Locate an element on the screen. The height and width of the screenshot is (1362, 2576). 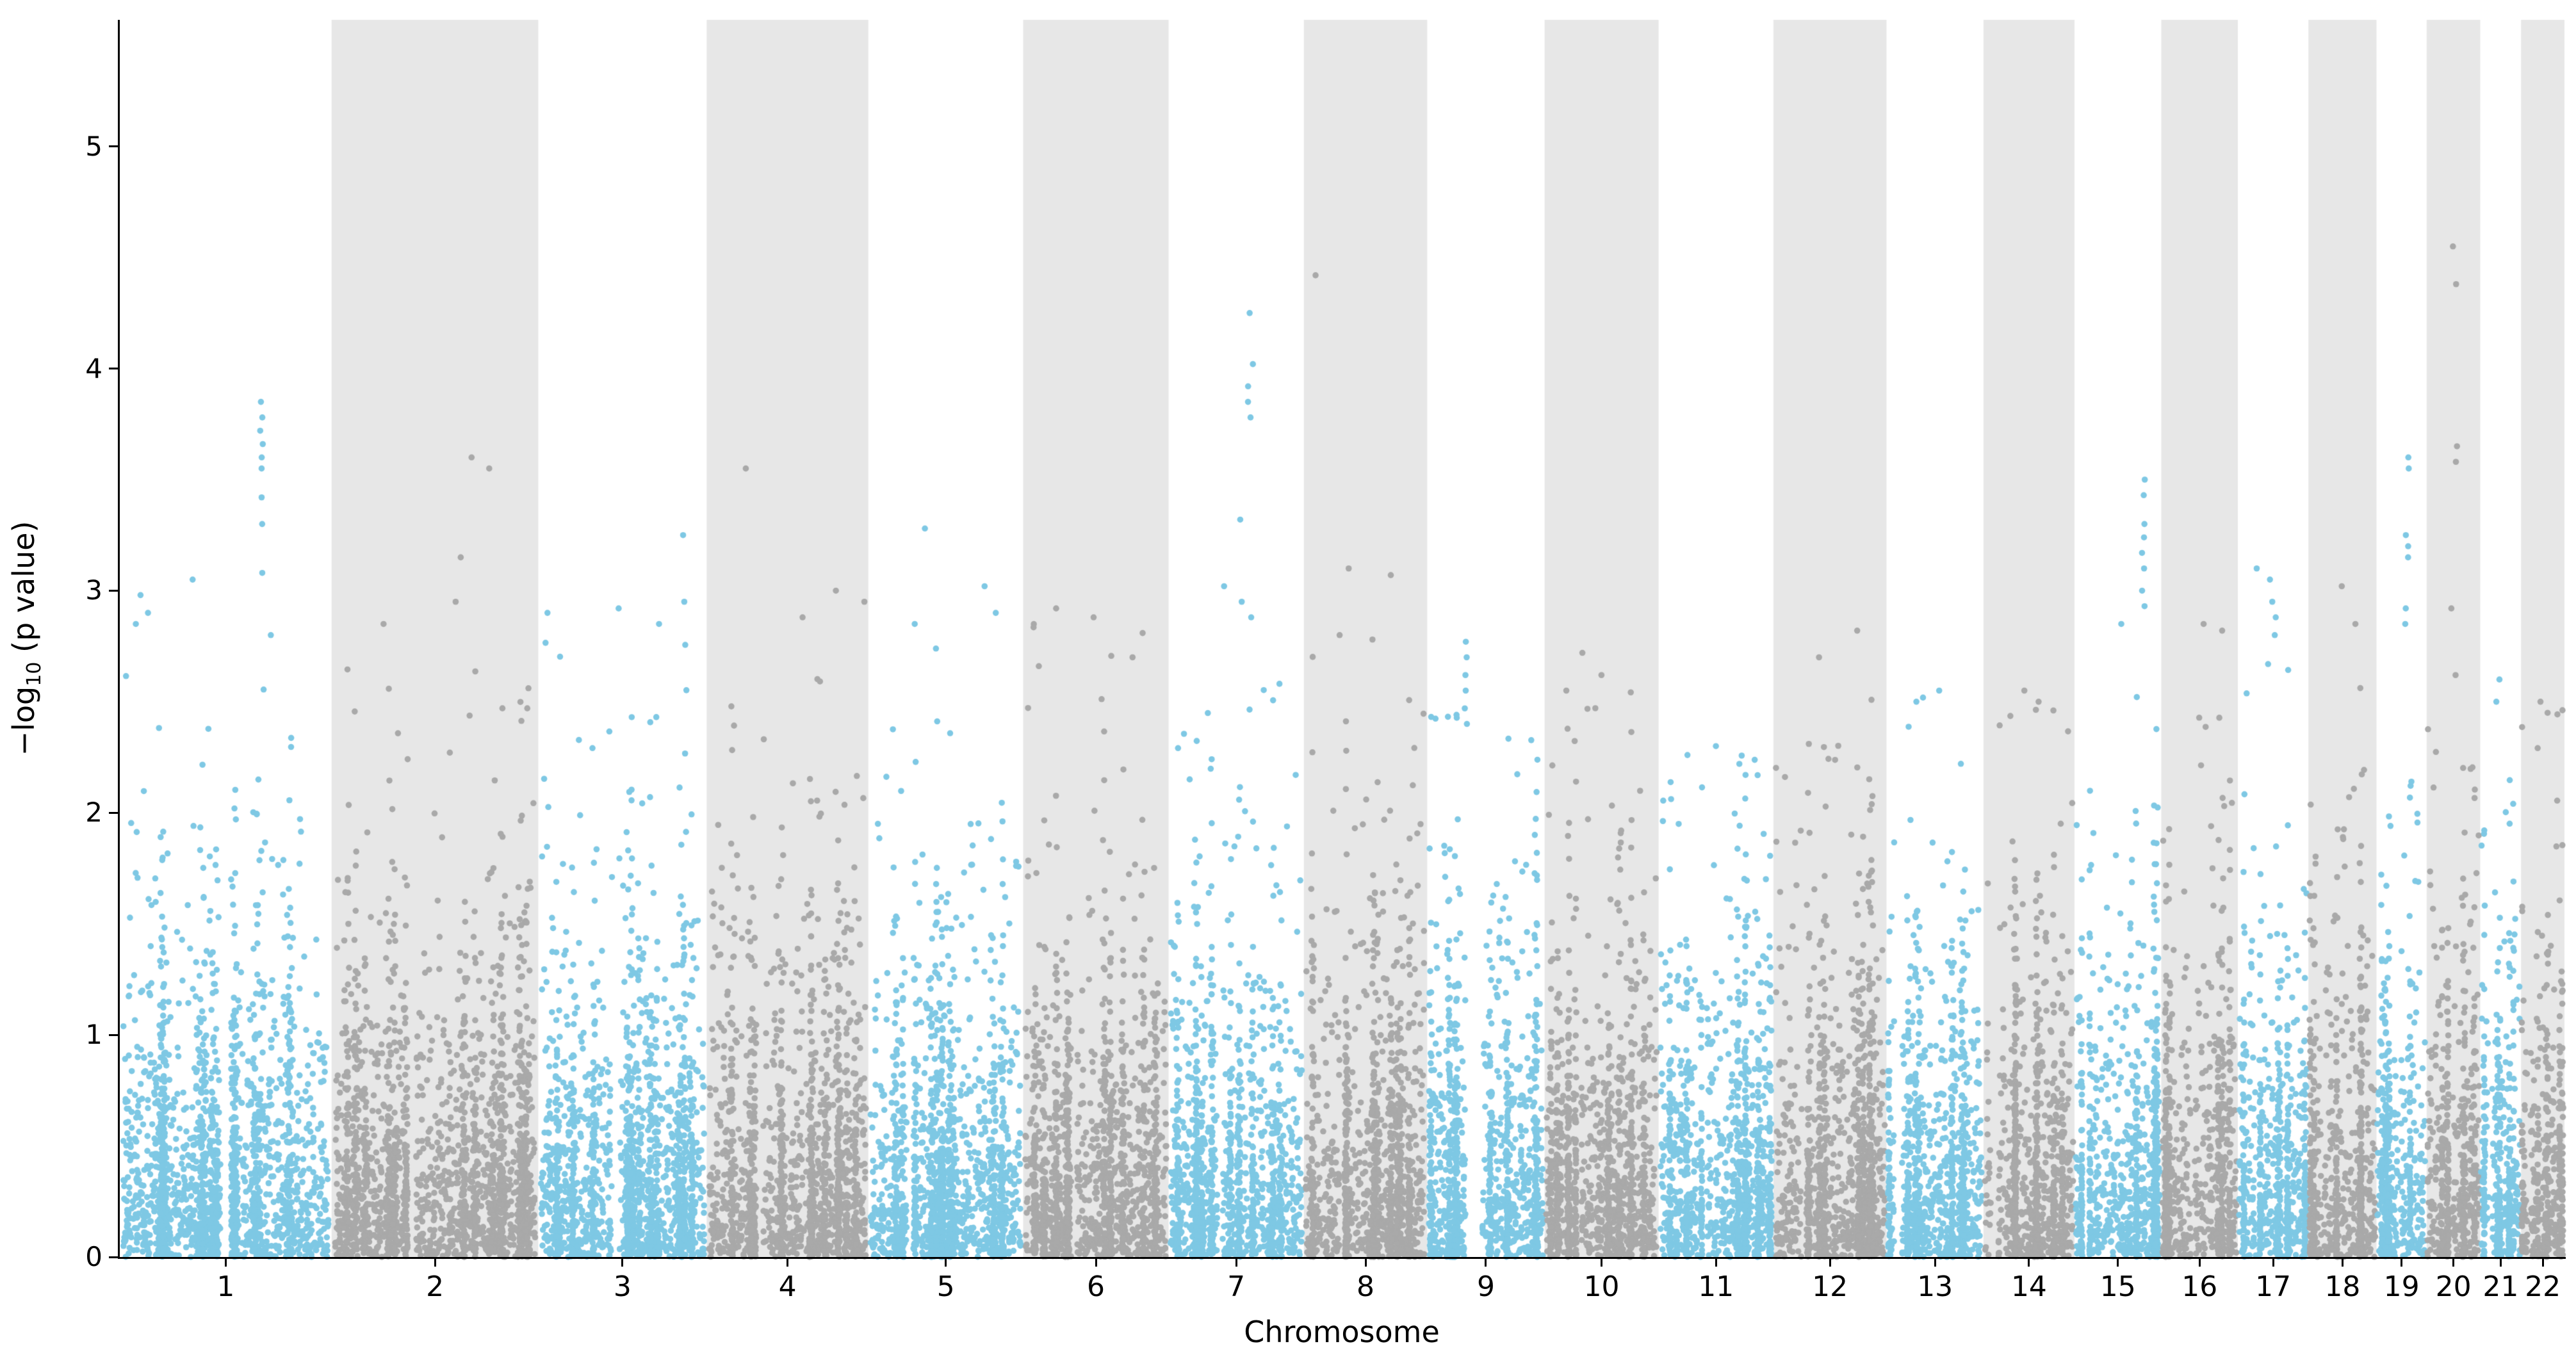
x-tick-label: 19 is located at coordinates (2401, 1286).